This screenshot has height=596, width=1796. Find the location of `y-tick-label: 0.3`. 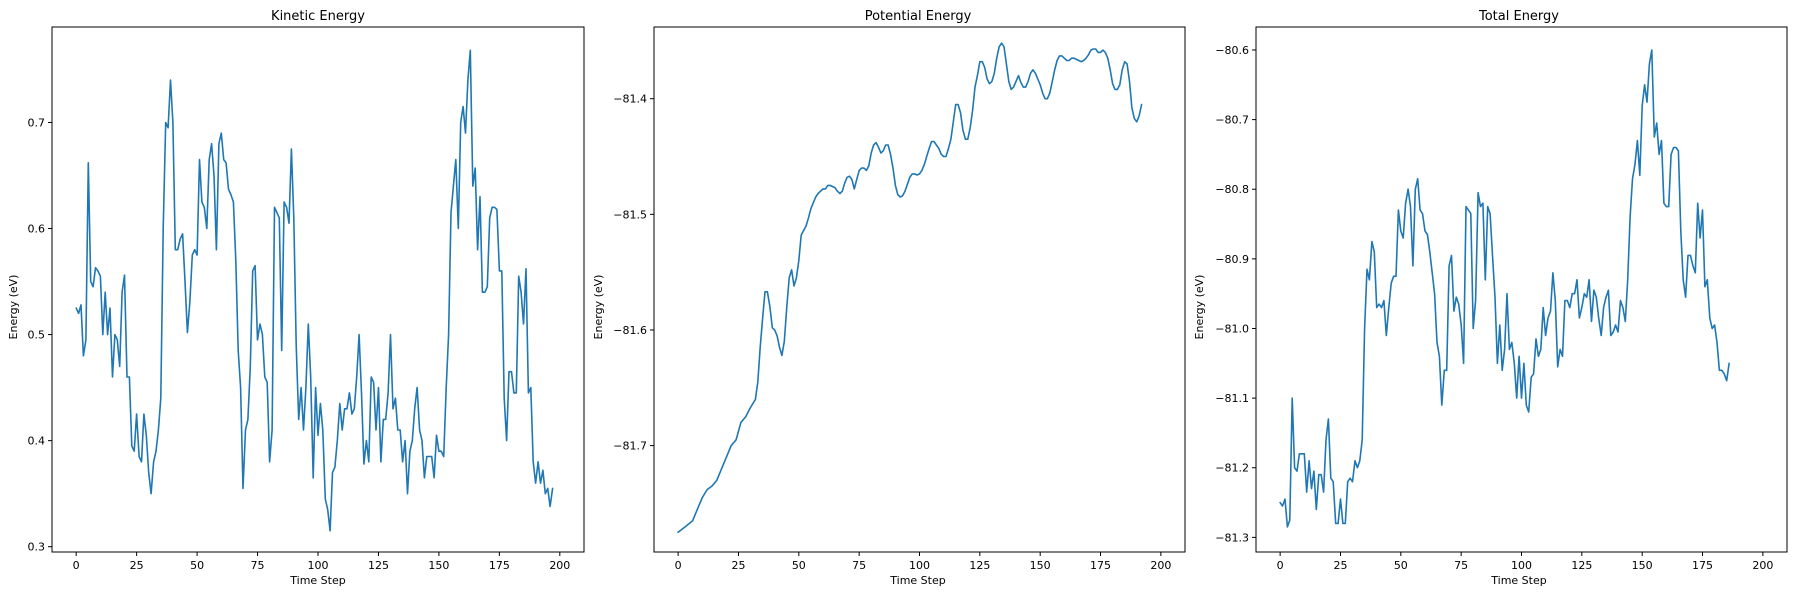

y-tick-label: 0.3 is located at coordinates (37, 547).